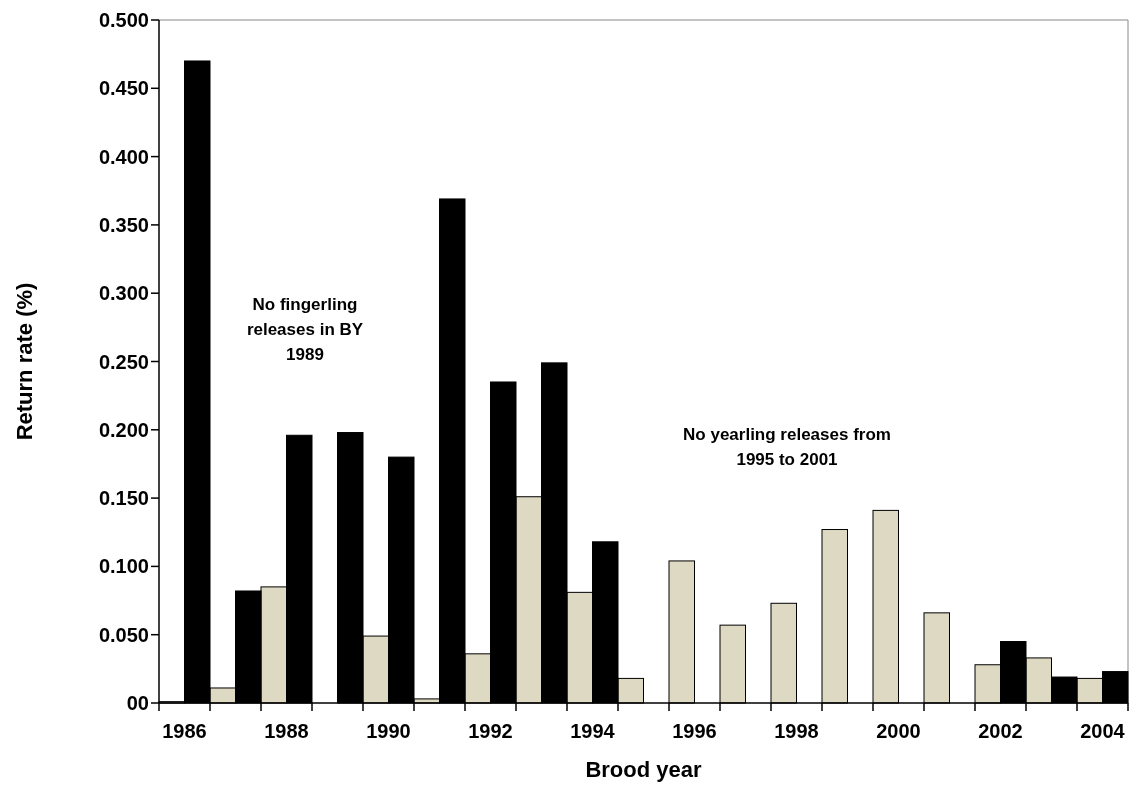  What do you see at coordinates (490, 731) in the screenshot?
I see `x-tick-label: 1992` at bounding box center [490, 731].